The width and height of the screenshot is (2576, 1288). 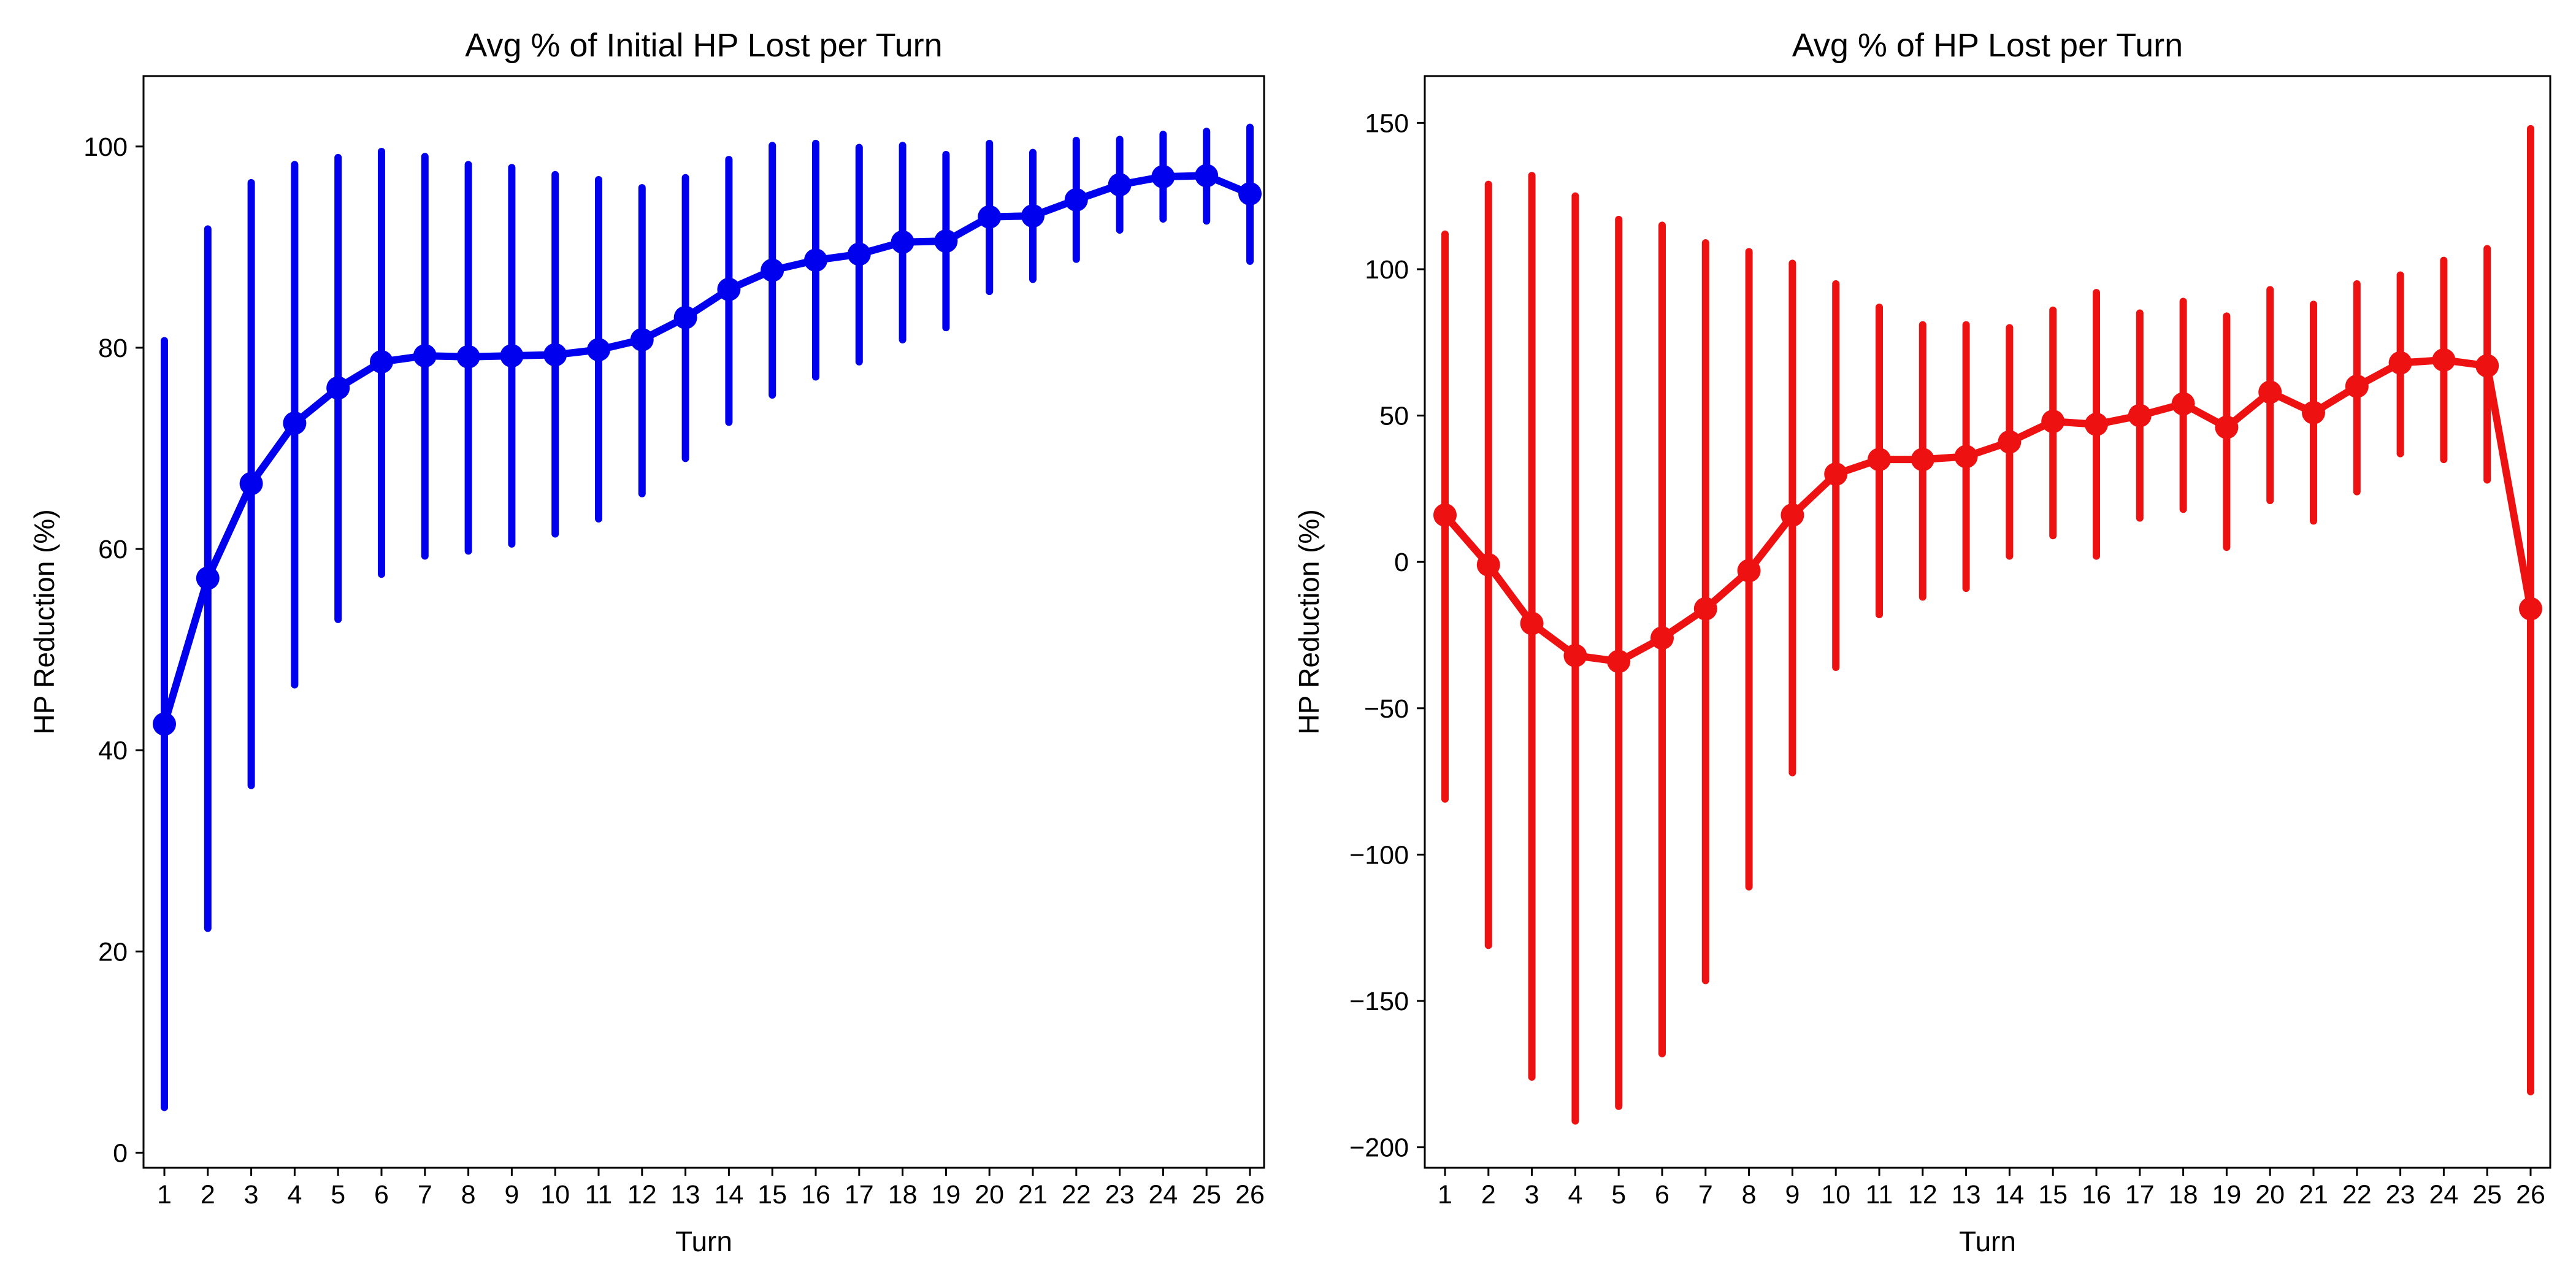 What do you see at coordinates (2226, 1194) in the screenshot?
I see `right-x-tick-label: 19` at bounding box center [2226, 1194].